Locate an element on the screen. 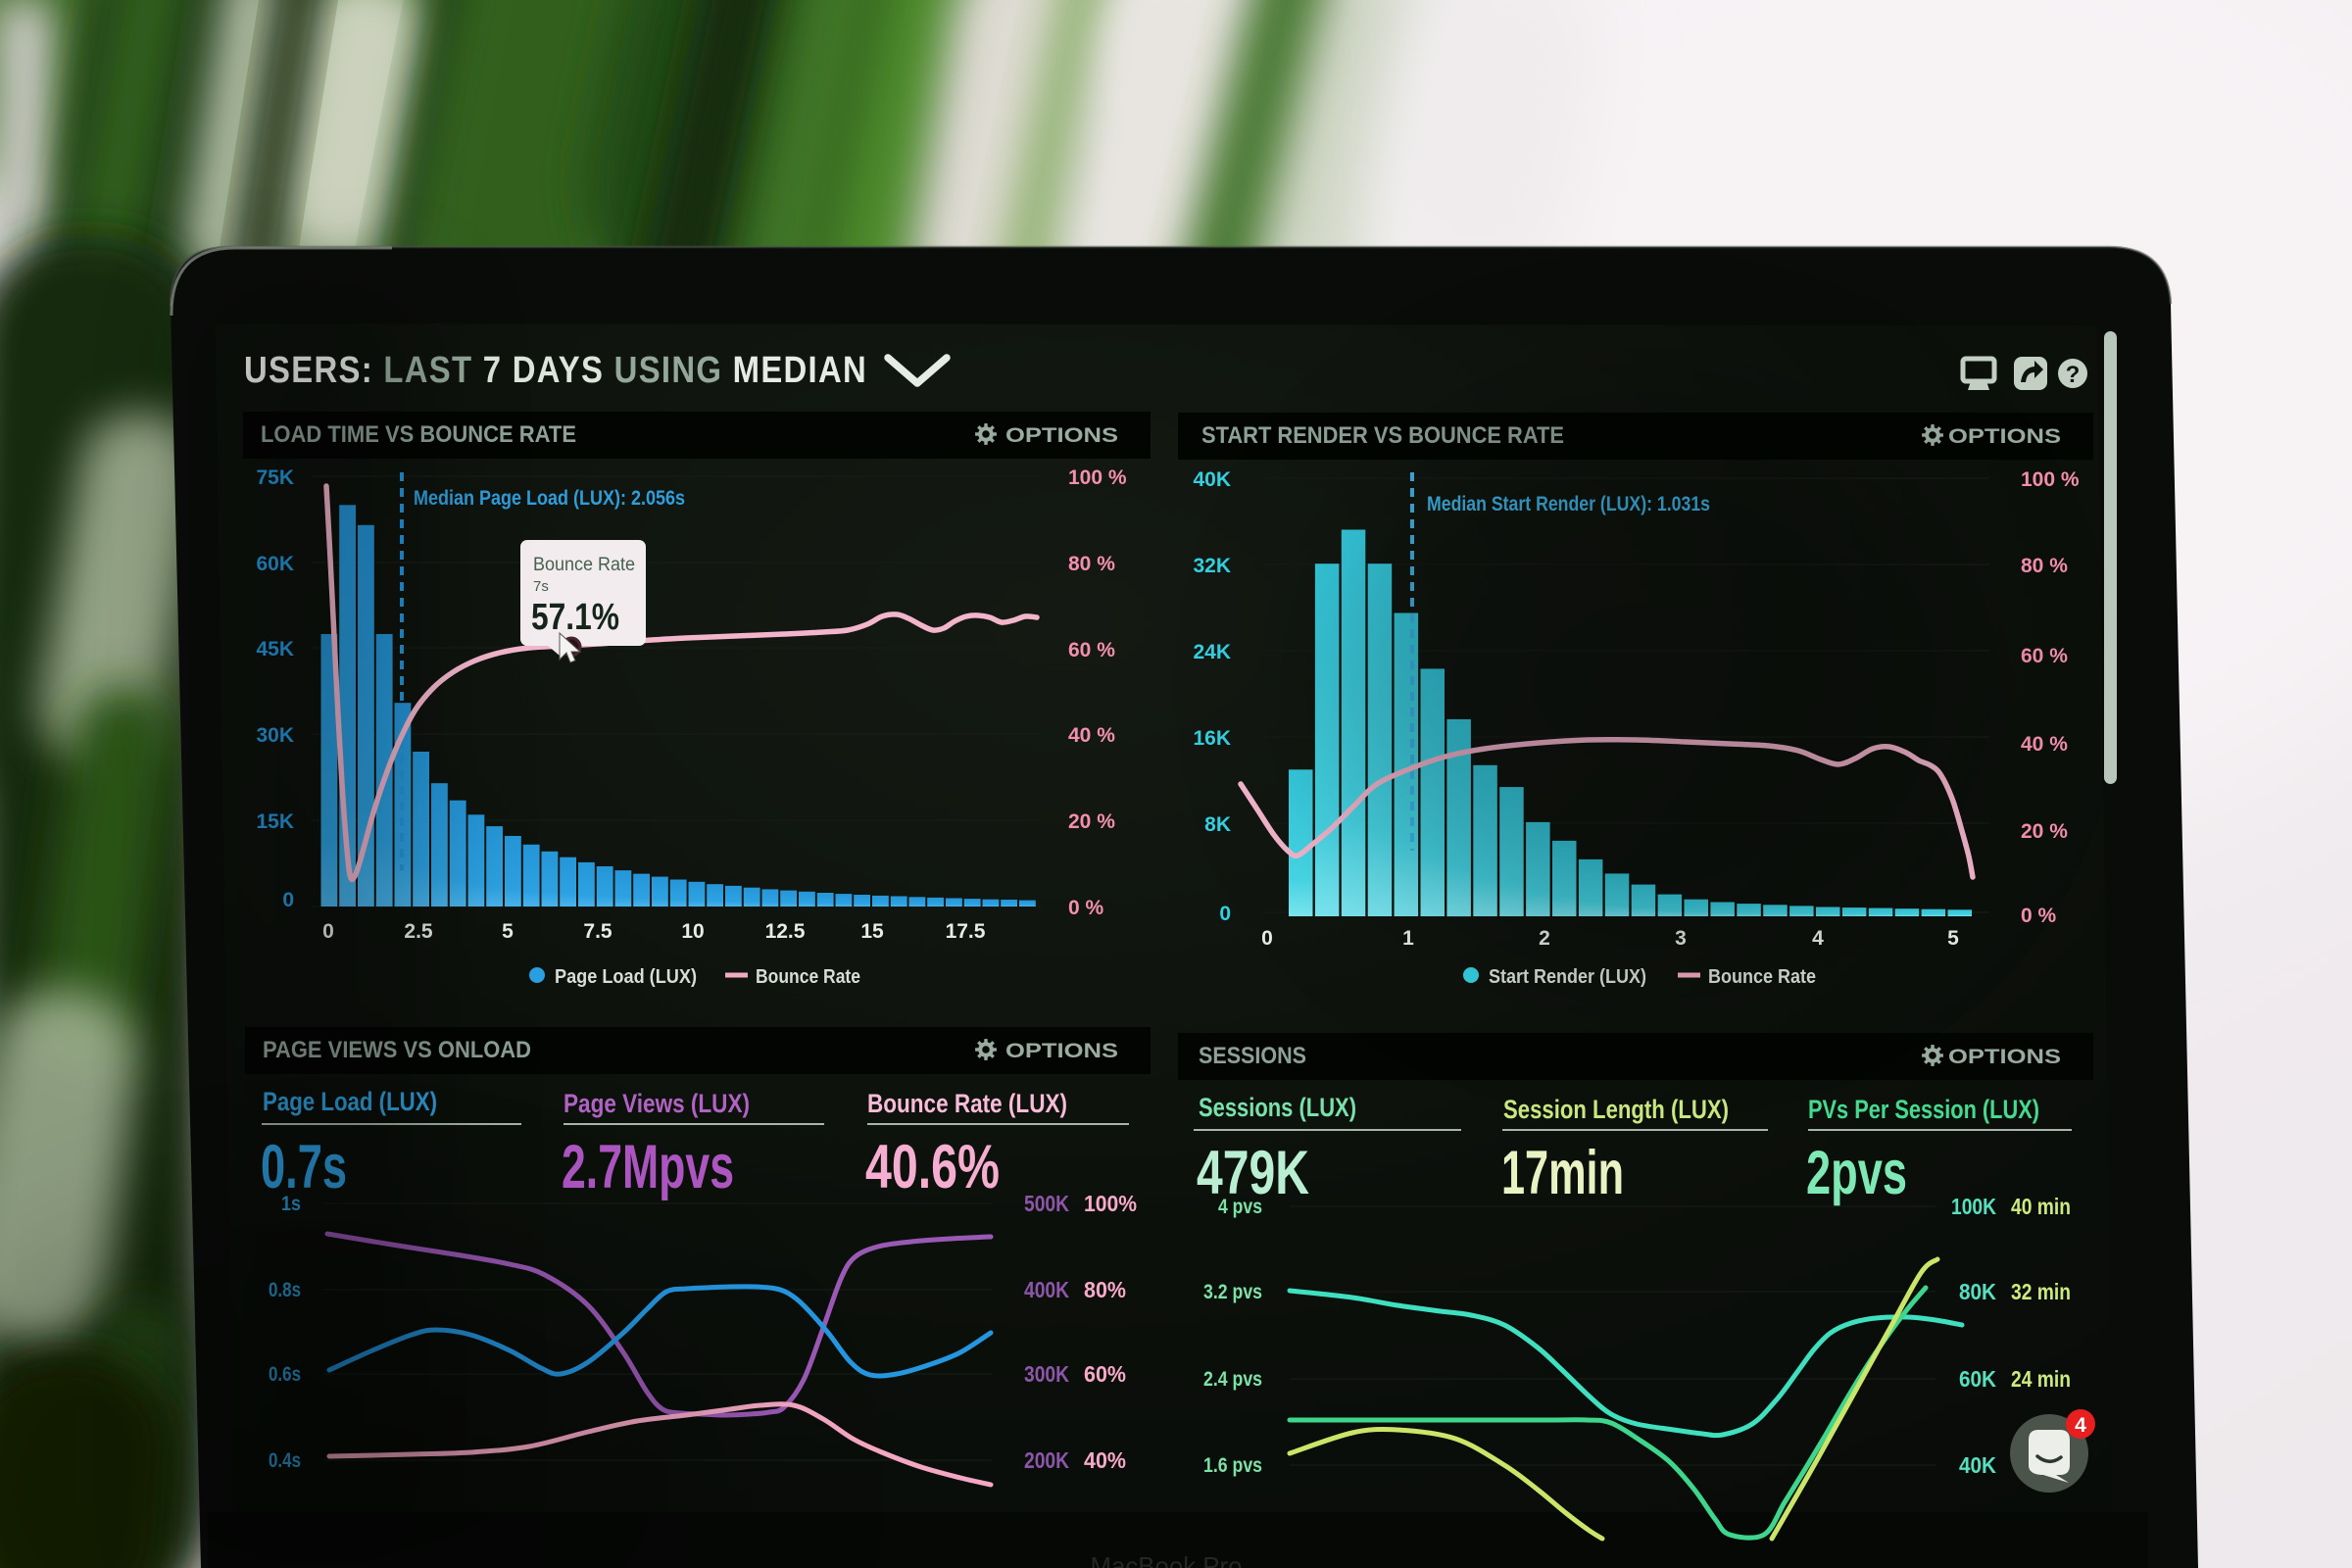  svg-text: 2pvs is located at coordinates (1856, 1173).